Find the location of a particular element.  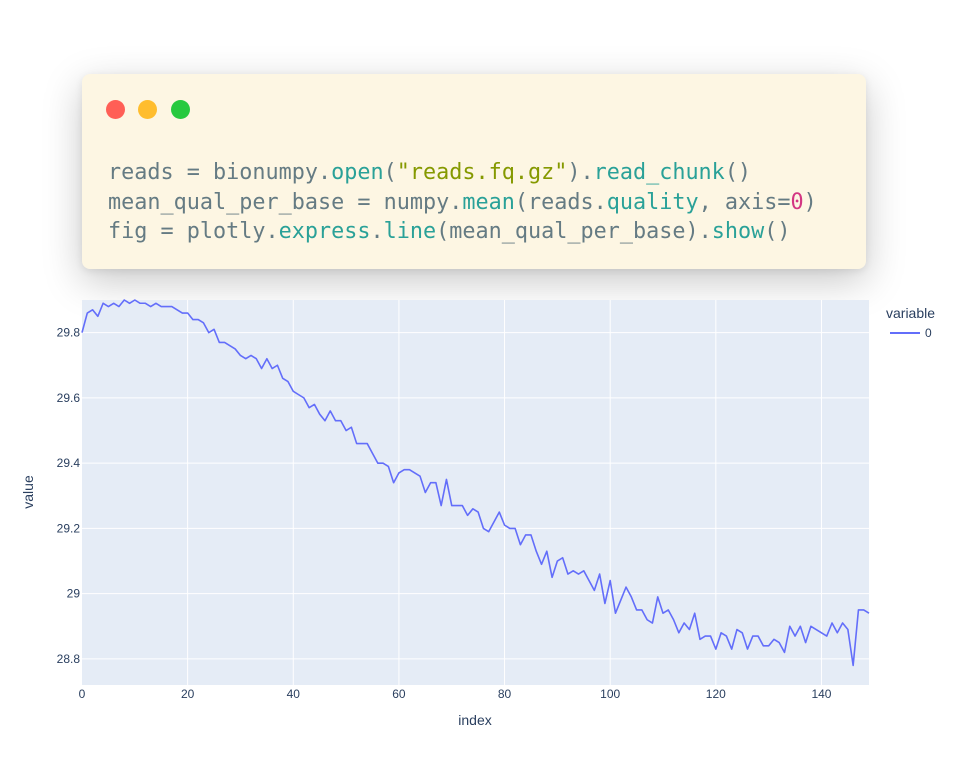

y-tick-label: 29 is located at coordinates (74, 594).